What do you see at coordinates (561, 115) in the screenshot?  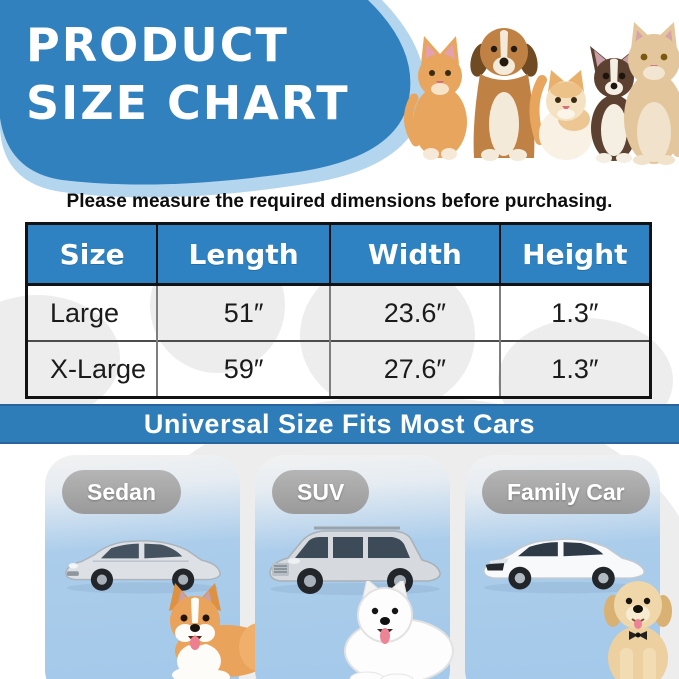 I see `cream-cat-image` at bounding box center [561, 115].